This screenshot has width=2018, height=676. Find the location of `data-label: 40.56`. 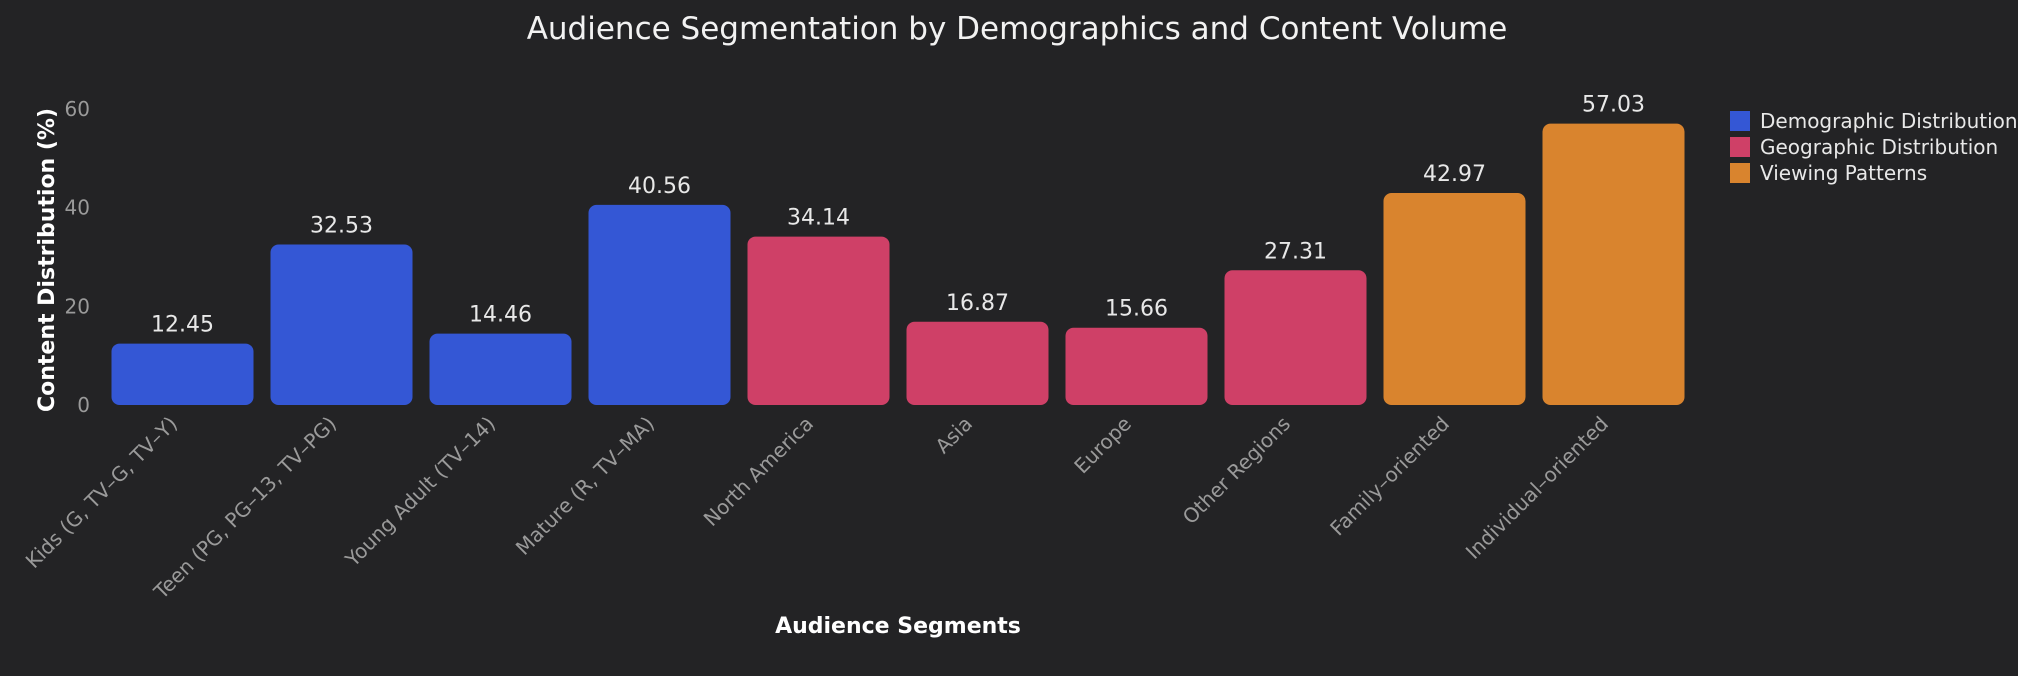

data-label: 40.56 is located at coordinates (659, 186).